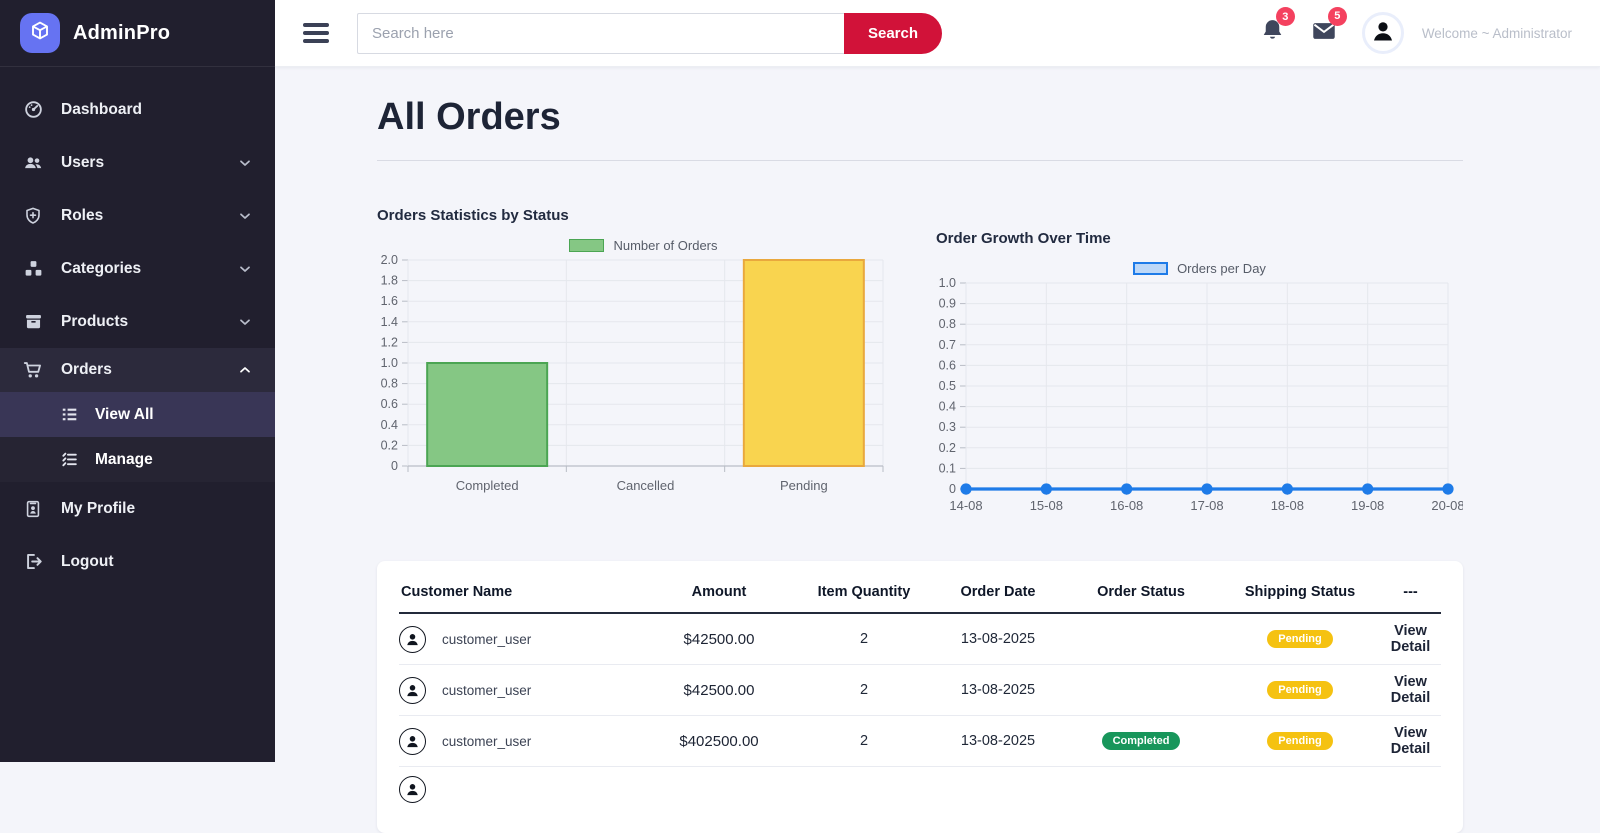 The image size is (1600, 833). I want to click on user-avatar, so click(1383, 33).